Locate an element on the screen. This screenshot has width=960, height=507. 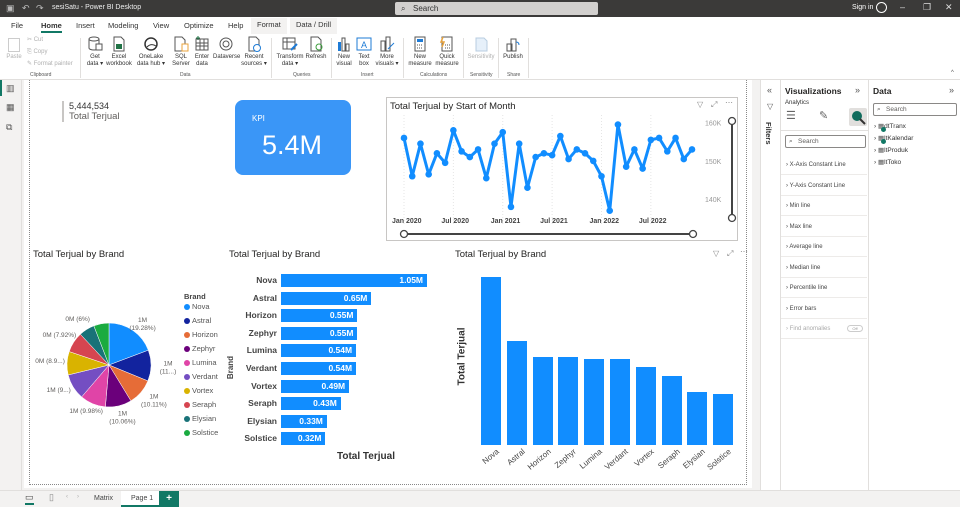
global-search: ⌕ Search is located at coordinates (496, 8).